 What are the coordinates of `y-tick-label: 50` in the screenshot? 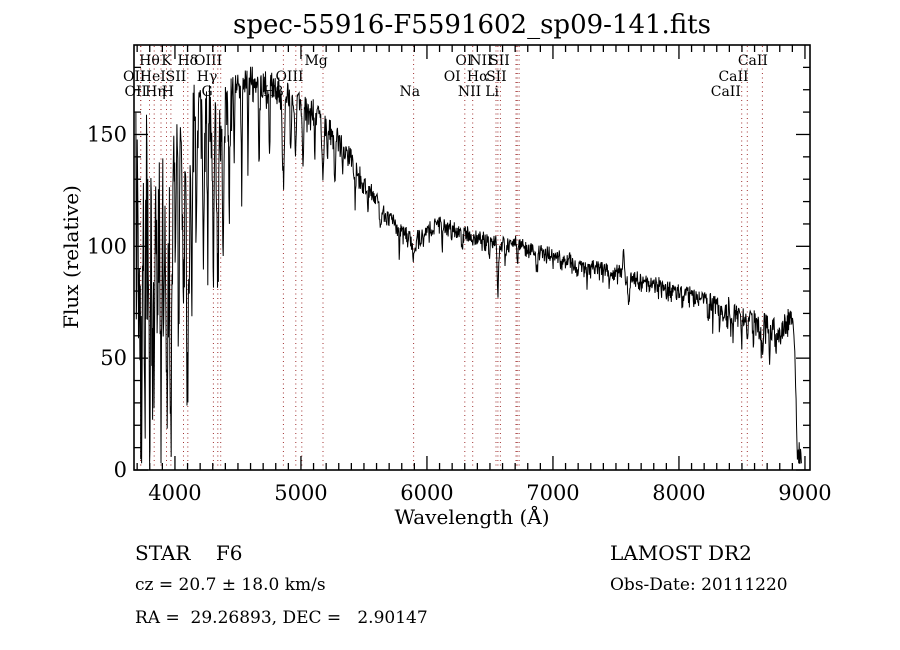 It's located at (113, 358).